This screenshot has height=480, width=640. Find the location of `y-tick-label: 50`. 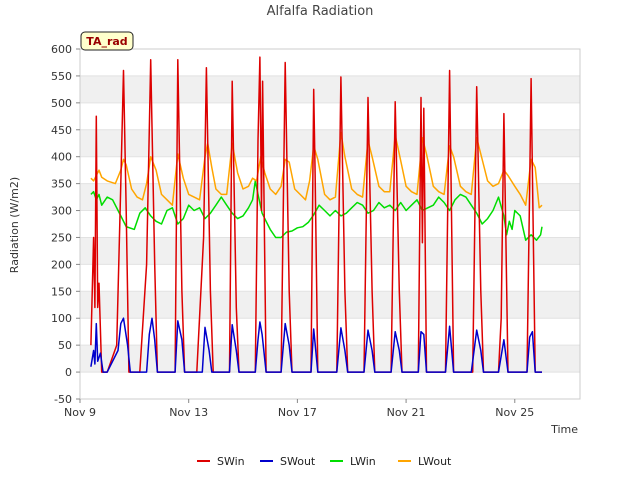

y-tick-label: 50 is located at coordinates (65, 345).